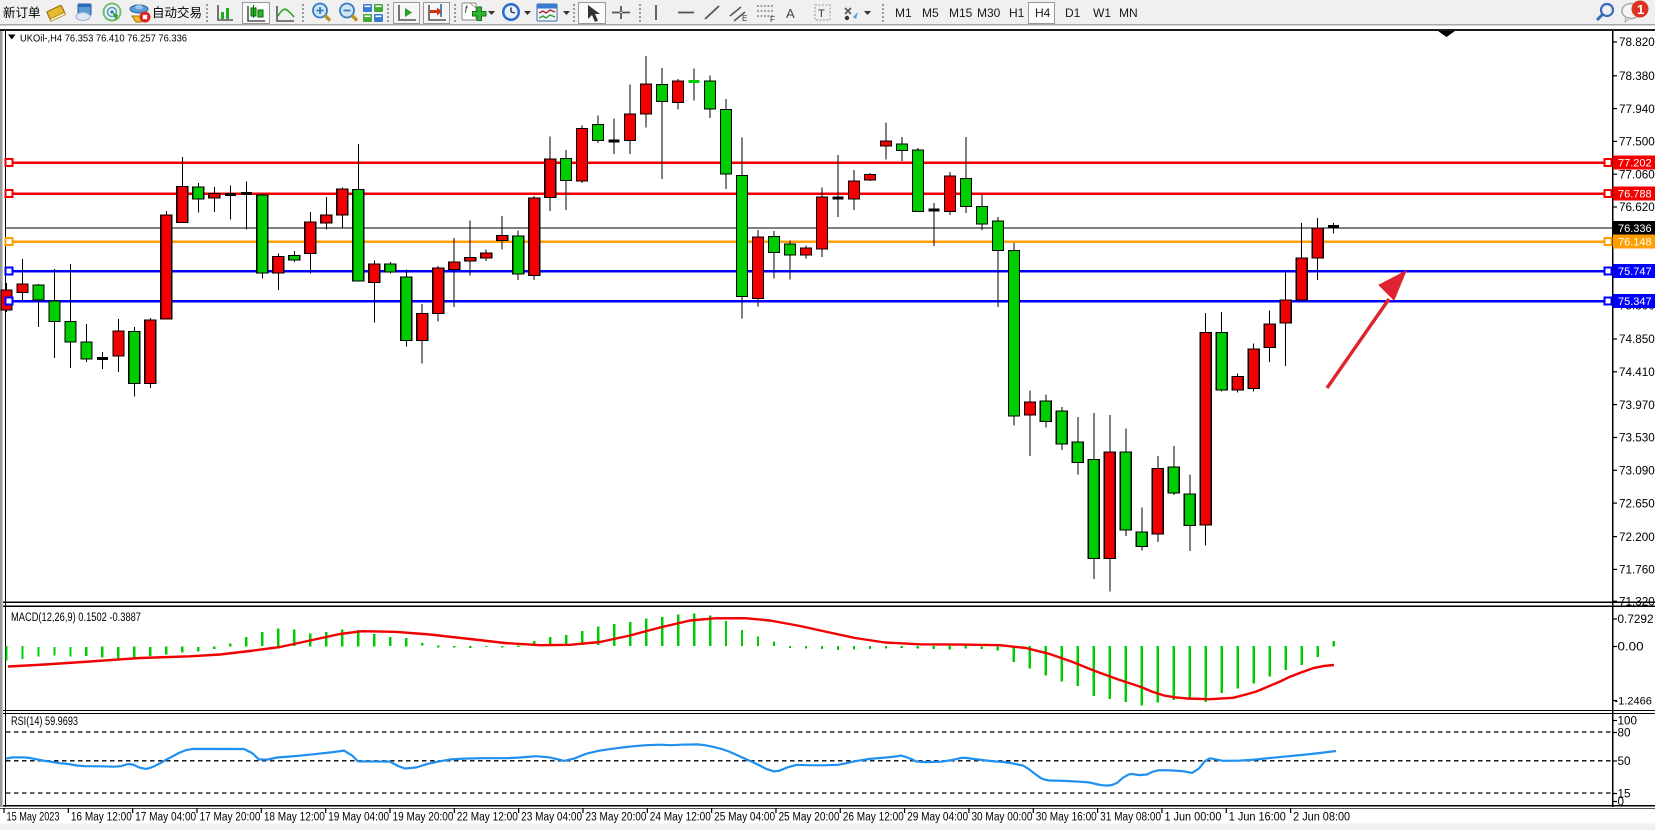 The image size is (1655, 830). I want to click on svg-text: E, so click(744, 18).